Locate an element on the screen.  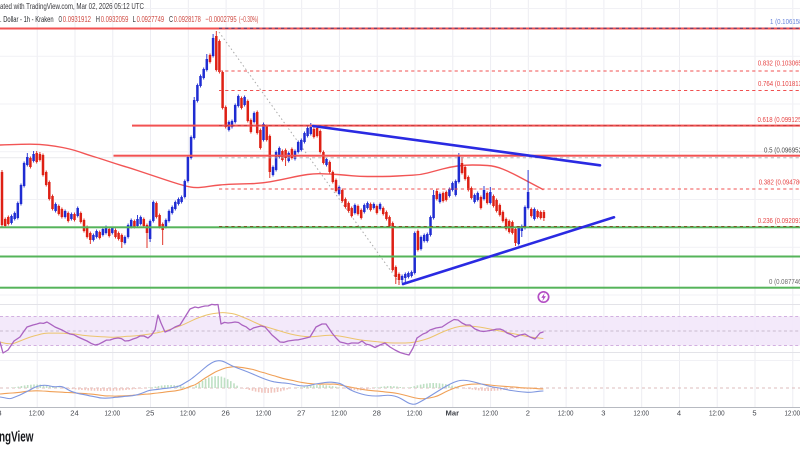
svg-text: 5 is located at coordinates (754, 413).